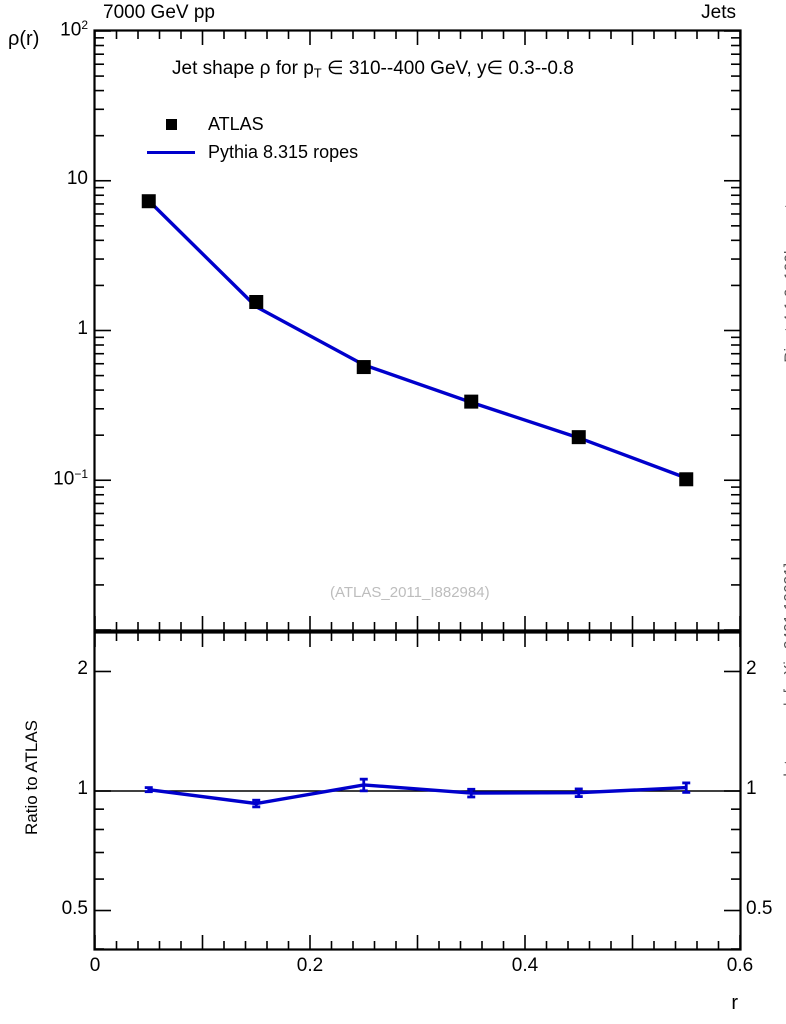  I want to click on legend-marker-icon, so click(171, 124).